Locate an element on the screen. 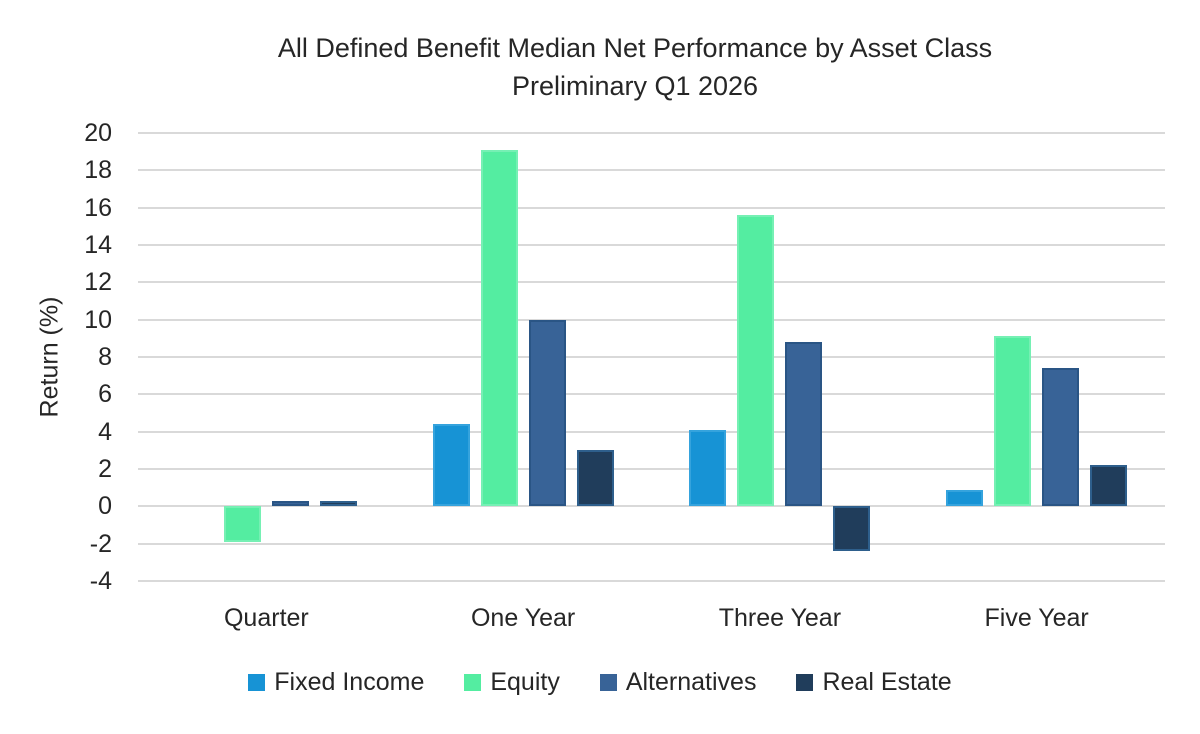  bar-equity-five-year is located at coordinates (1013, 421).